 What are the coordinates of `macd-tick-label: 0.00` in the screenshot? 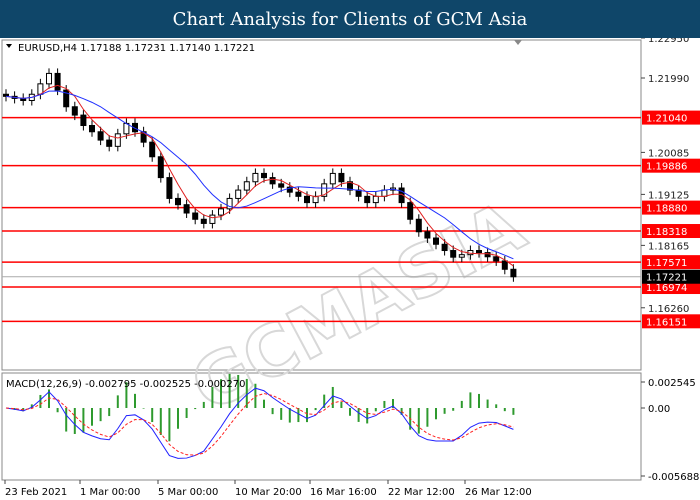 It's located at (659, 409).